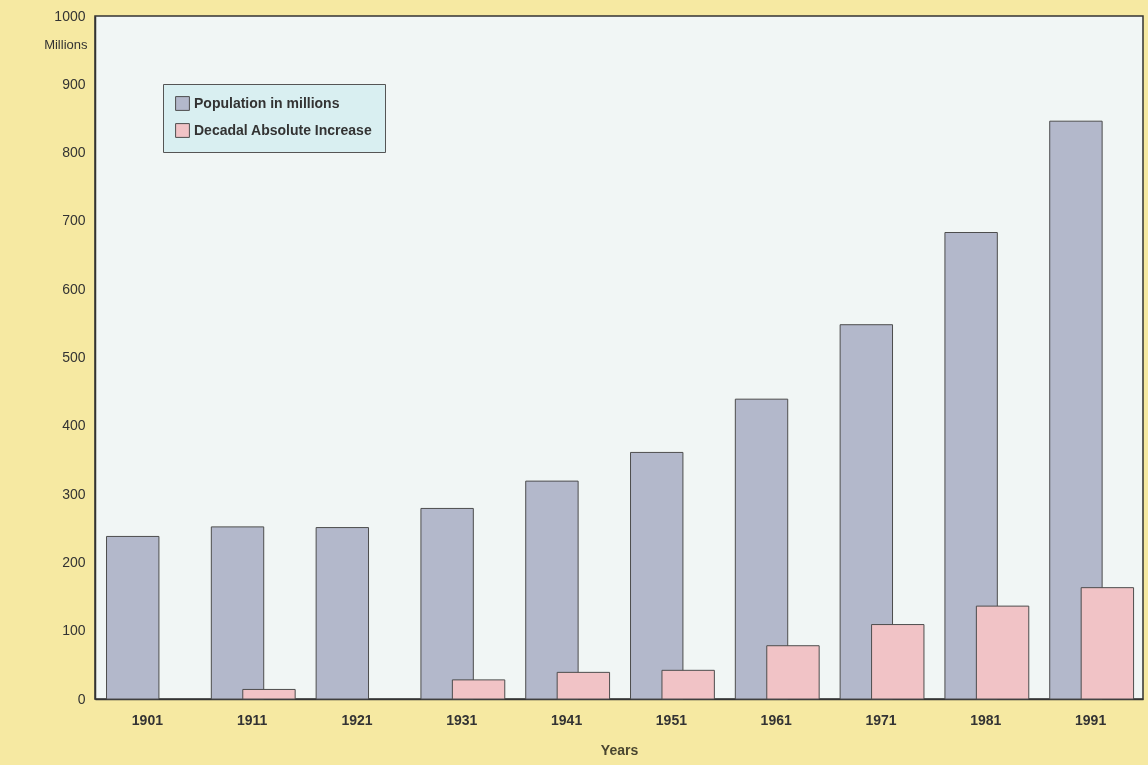 Image resolution: width=1148 pixels, height=765 pixels. What do you see at coordinates (66, 44) in the screenshot?
I see `y-axis-title: Millions` at bounding box center [66, 44].